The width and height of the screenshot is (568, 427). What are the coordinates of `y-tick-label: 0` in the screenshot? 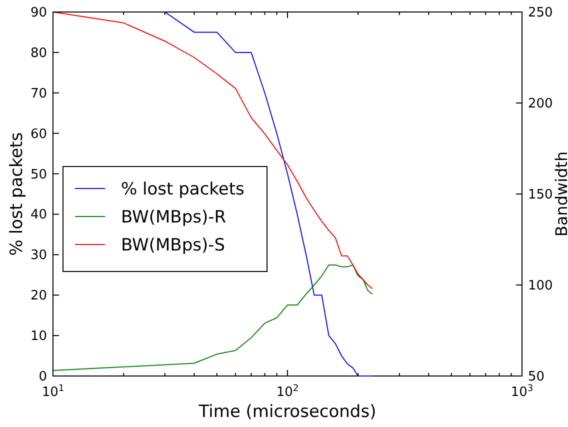 It's located at (42, 377).